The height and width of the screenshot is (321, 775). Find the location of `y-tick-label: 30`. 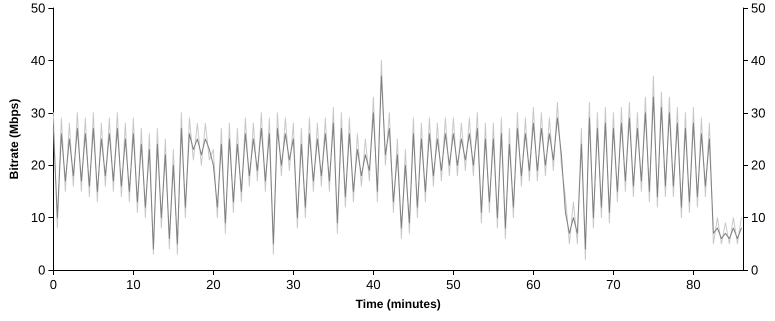

y-tick-label: 30 is located at coordinates (38, 112).